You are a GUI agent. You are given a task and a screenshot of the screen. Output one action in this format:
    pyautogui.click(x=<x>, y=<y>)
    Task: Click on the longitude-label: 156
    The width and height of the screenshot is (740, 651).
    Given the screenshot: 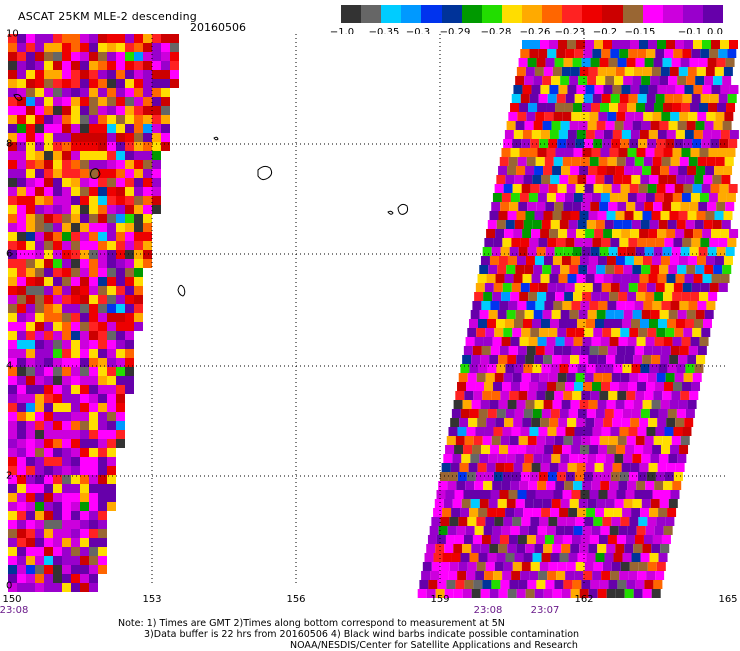 What is the action you would take?
    pyautogui.click(x=296, y=599)
    